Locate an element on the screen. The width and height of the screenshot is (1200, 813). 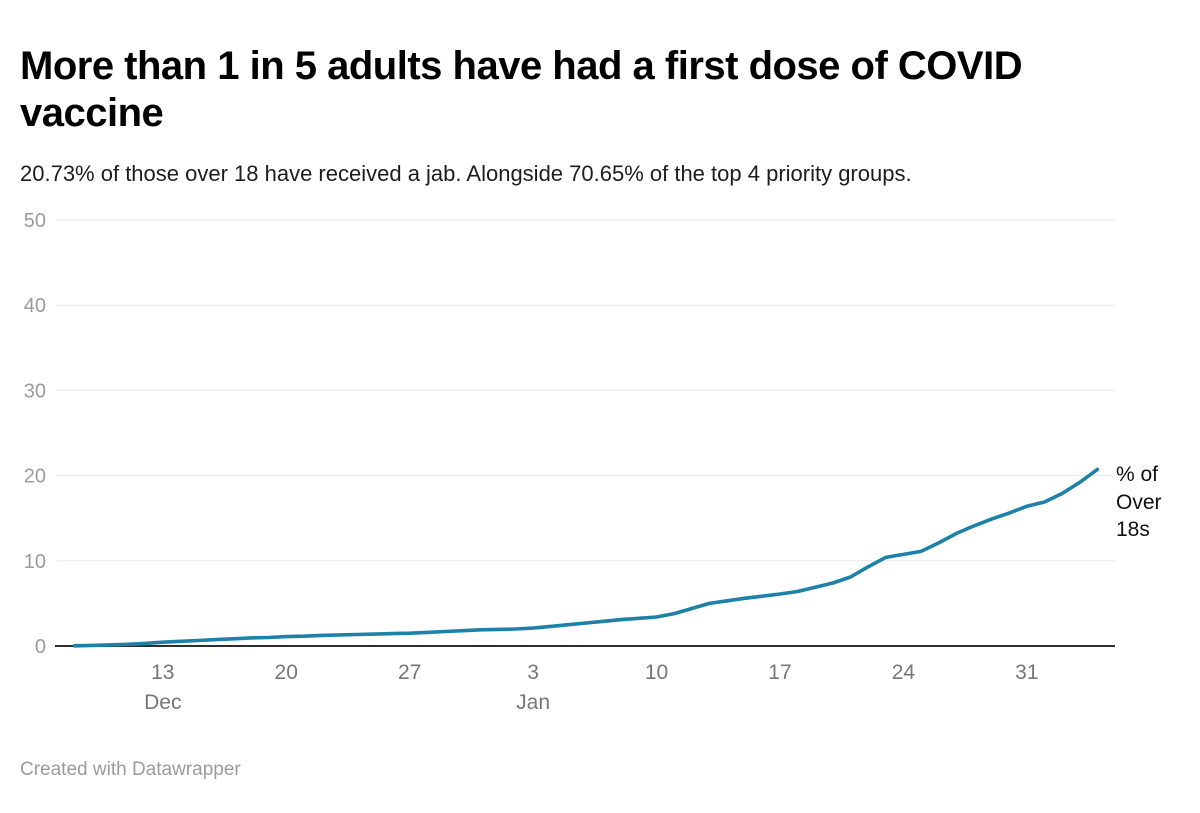
x-tick-label: 20 is located at coordinates (286, 672).